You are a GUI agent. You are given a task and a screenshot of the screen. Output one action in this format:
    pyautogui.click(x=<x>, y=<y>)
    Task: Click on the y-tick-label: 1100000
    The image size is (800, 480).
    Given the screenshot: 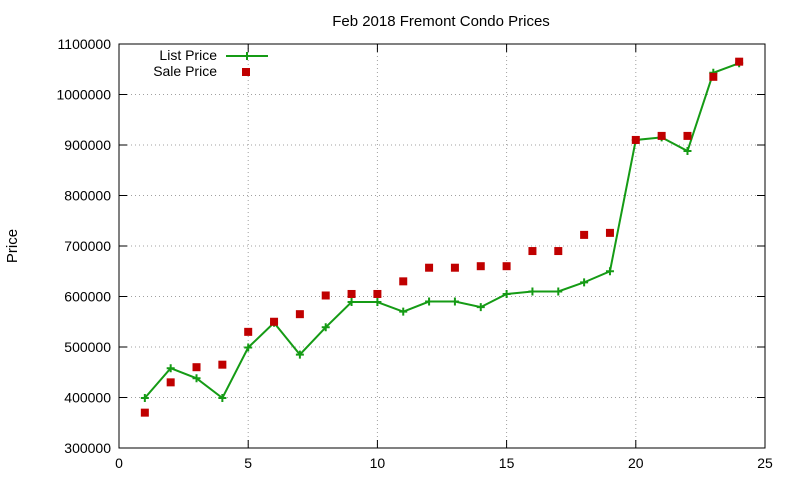 What is the action you would take?
    pyautogui.click(x=85, y=44)
    